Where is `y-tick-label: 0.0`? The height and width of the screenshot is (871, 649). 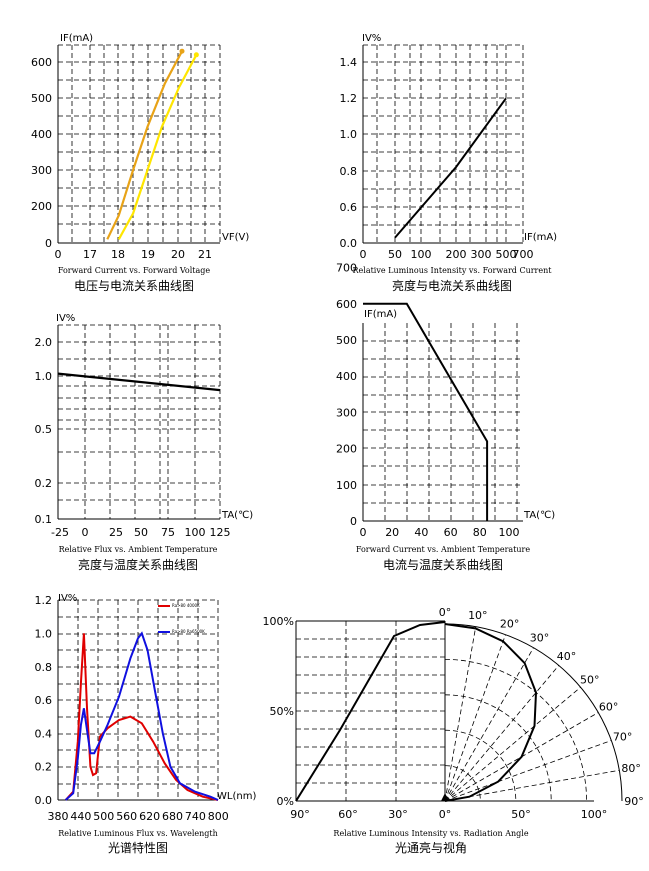
y-tick-label: 0.0 is located at coordinates (44, 800).